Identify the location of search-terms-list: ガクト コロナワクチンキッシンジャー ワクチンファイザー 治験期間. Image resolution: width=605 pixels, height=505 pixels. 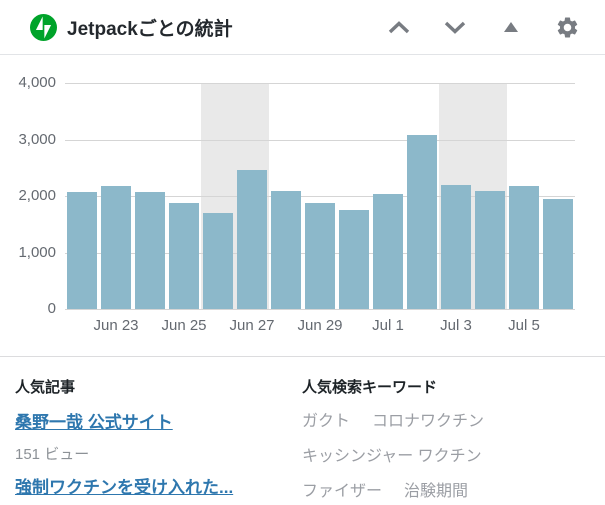
(444, 458).